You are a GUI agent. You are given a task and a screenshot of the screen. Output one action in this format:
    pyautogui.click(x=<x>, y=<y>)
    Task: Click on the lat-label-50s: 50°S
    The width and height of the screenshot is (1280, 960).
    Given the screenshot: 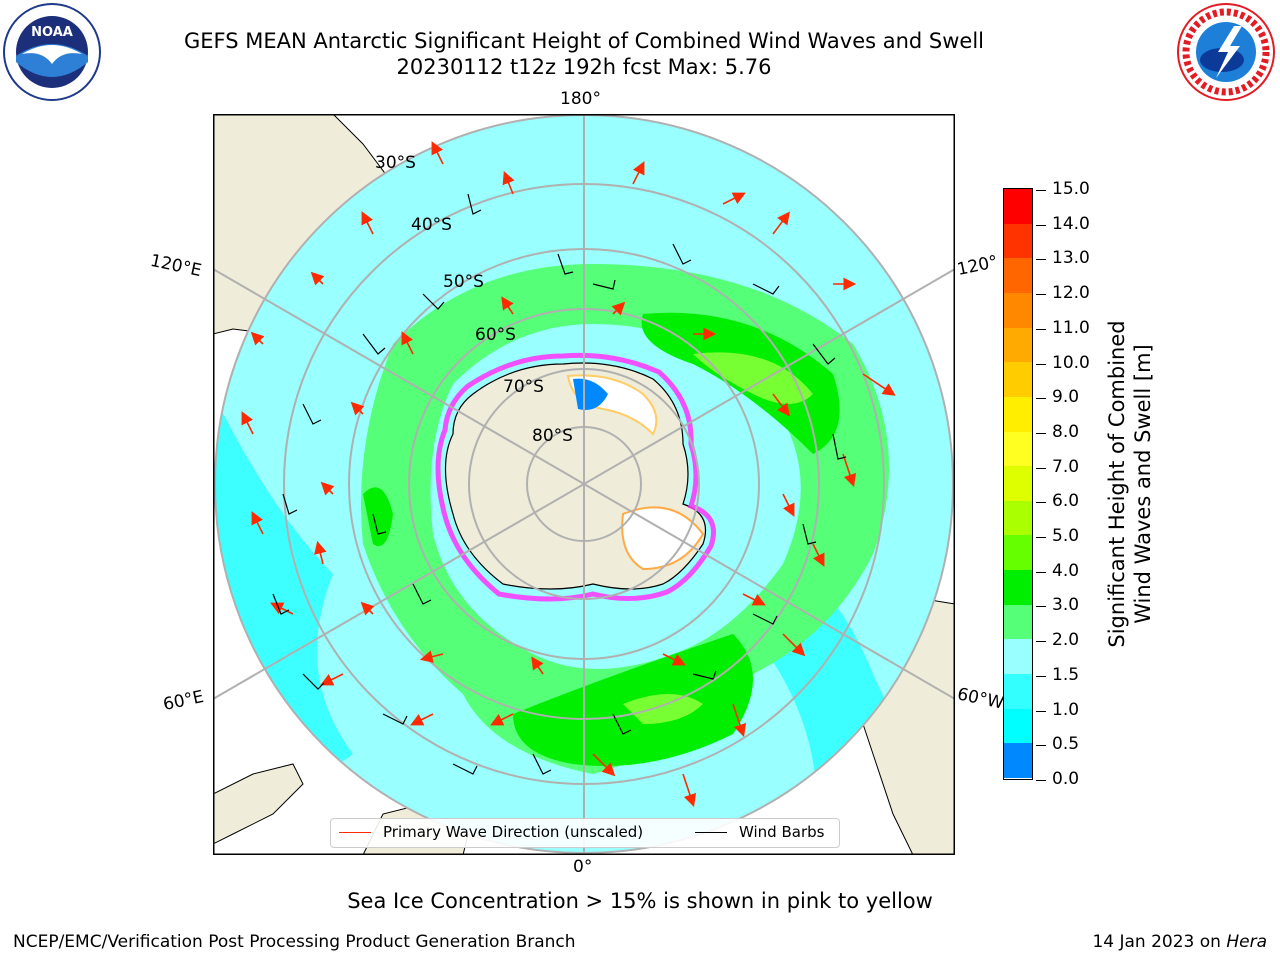 What is the action you would take?
    pyautogui.click(x=463, y=282)
    